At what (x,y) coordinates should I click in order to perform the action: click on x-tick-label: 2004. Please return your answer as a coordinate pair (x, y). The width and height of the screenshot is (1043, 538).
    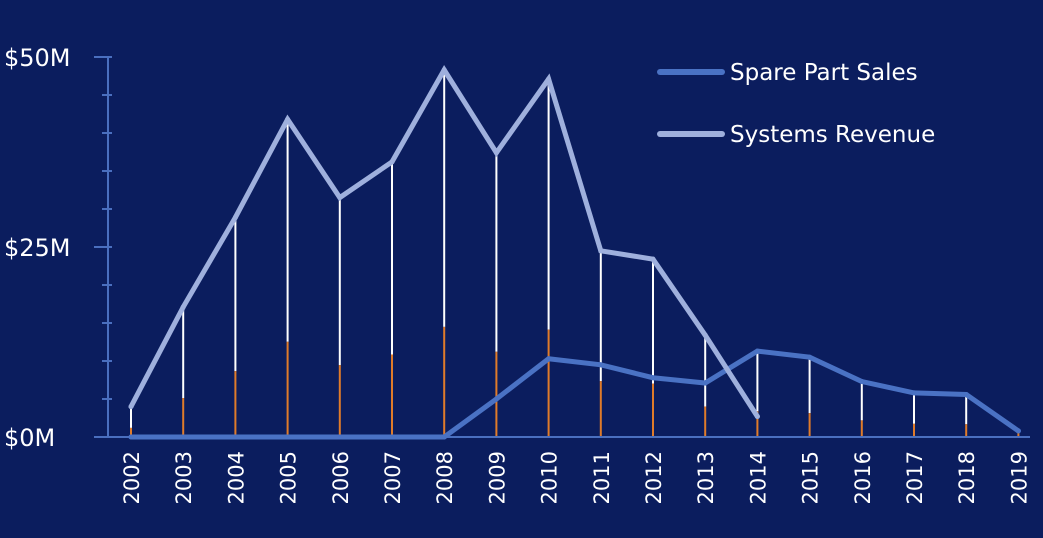
    Looking at the image, I should click on (236, 477).